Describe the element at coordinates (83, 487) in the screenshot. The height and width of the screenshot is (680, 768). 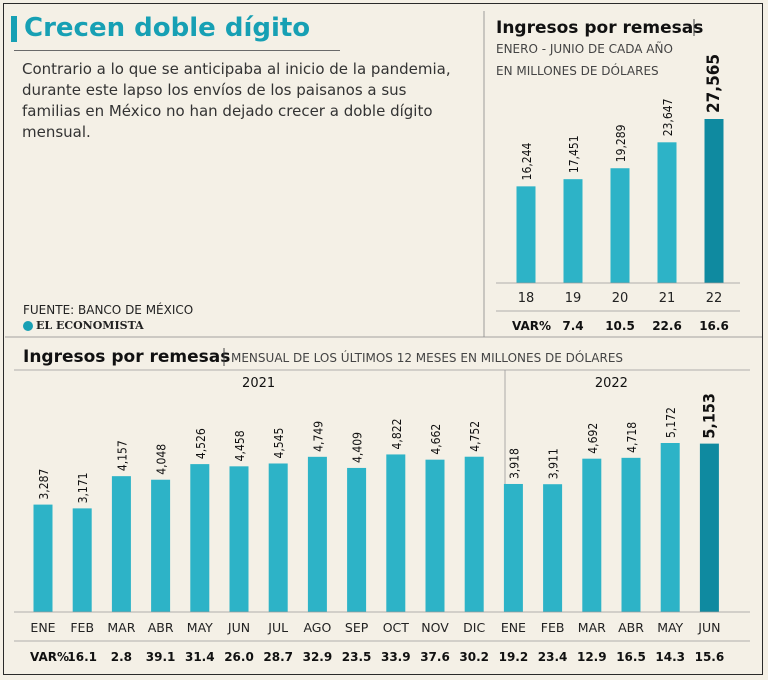
I see `chart2-value-label-1: 3,171` at that location.